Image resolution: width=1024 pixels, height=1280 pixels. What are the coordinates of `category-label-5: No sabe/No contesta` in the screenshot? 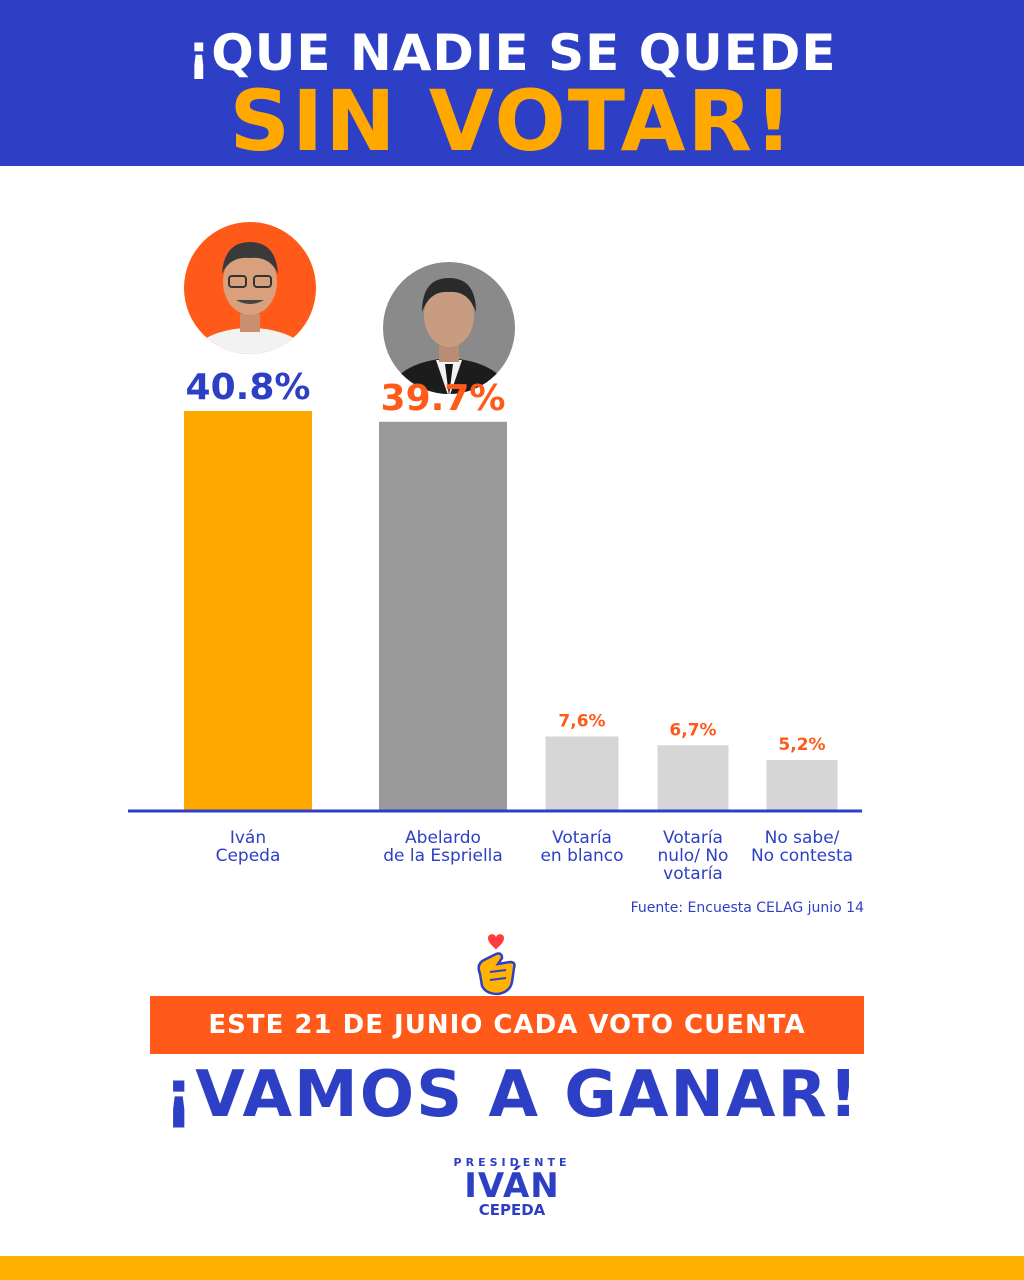 It's located at (802, 847).